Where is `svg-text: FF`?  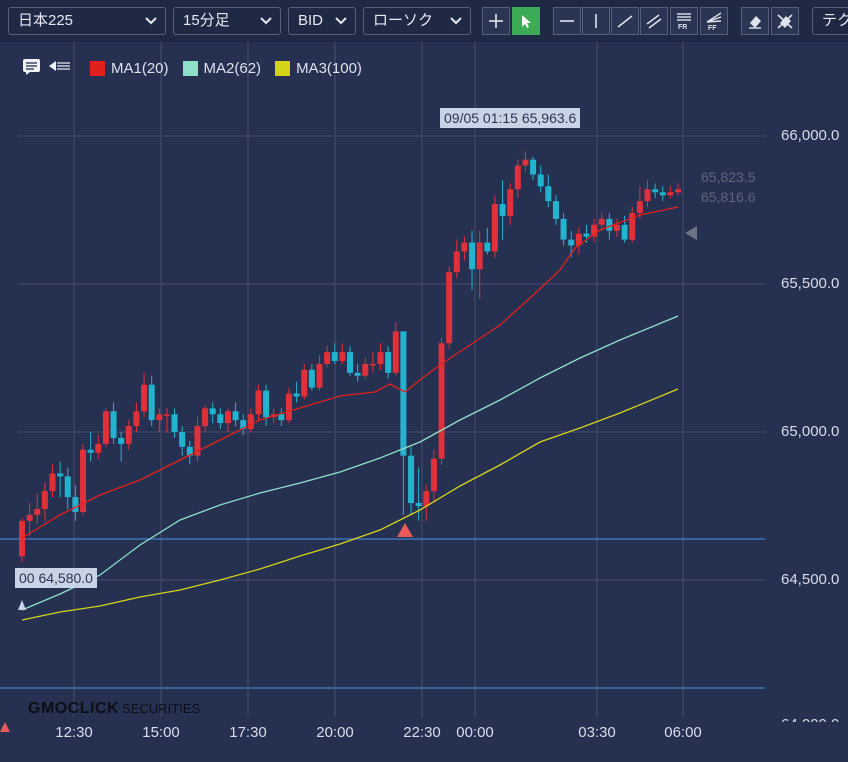 svg-text: FF is located at coordinates (712, 28).